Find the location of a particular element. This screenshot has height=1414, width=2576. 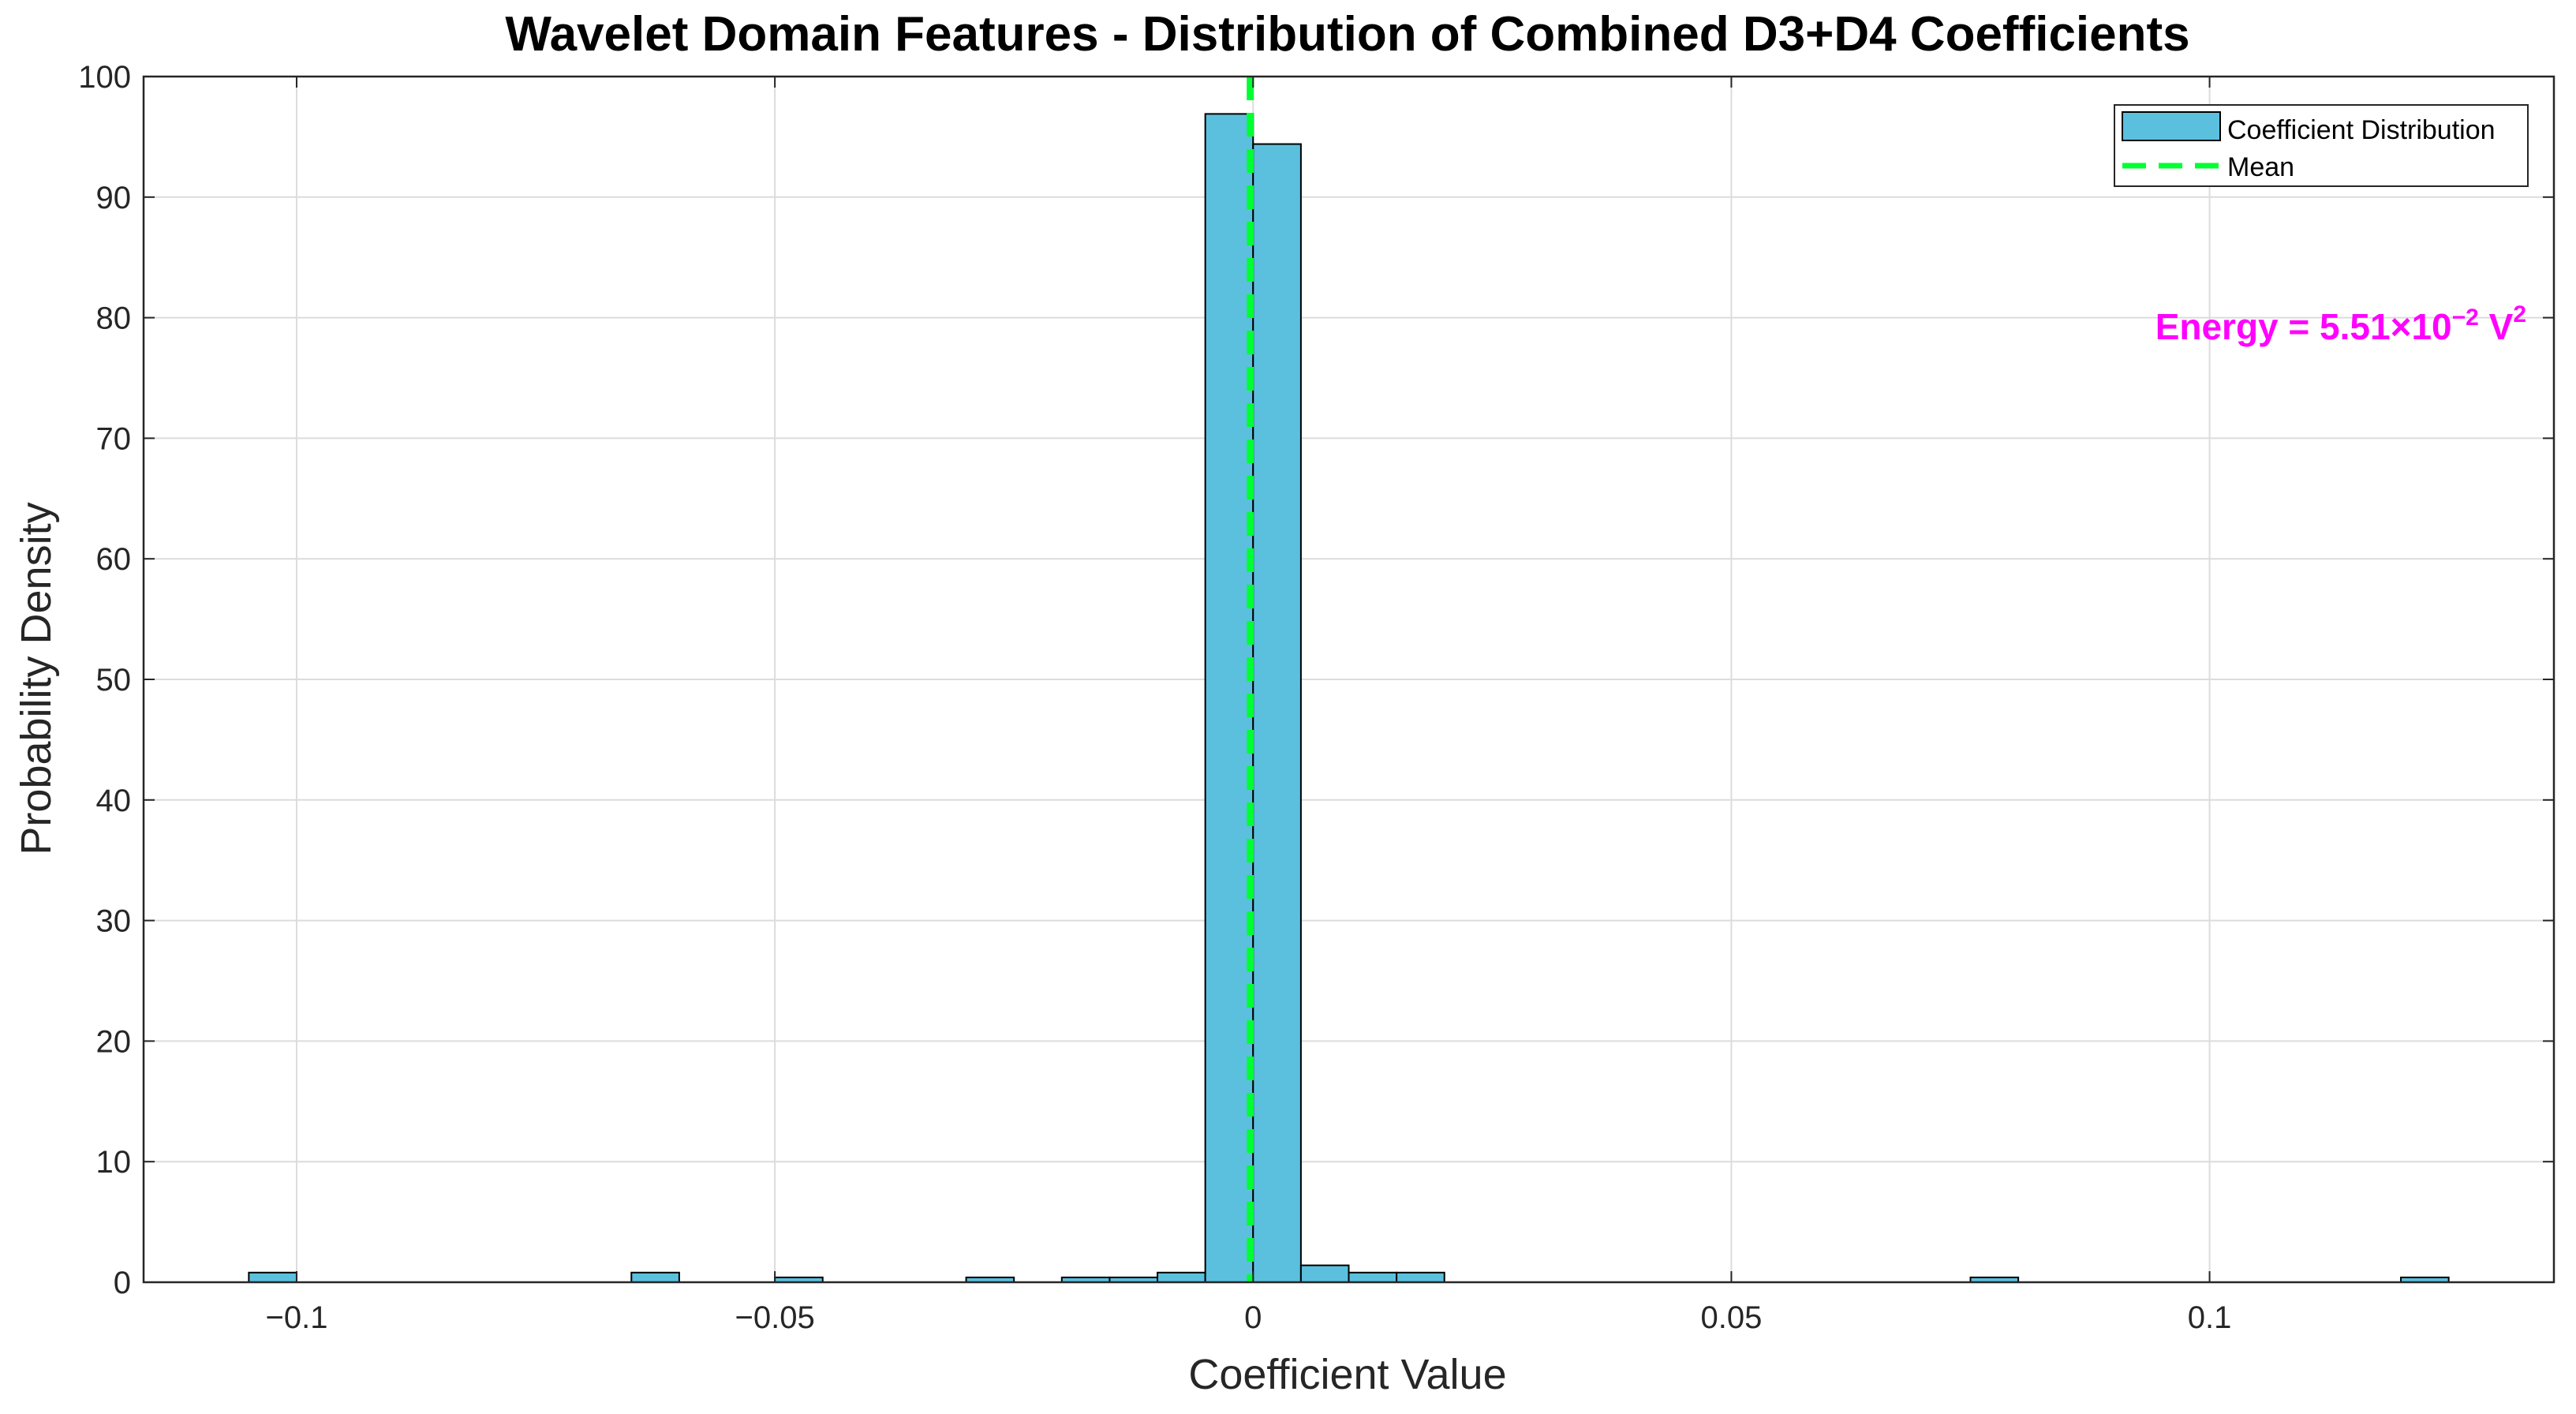

legend-box is located at coordinates (2321, 145).